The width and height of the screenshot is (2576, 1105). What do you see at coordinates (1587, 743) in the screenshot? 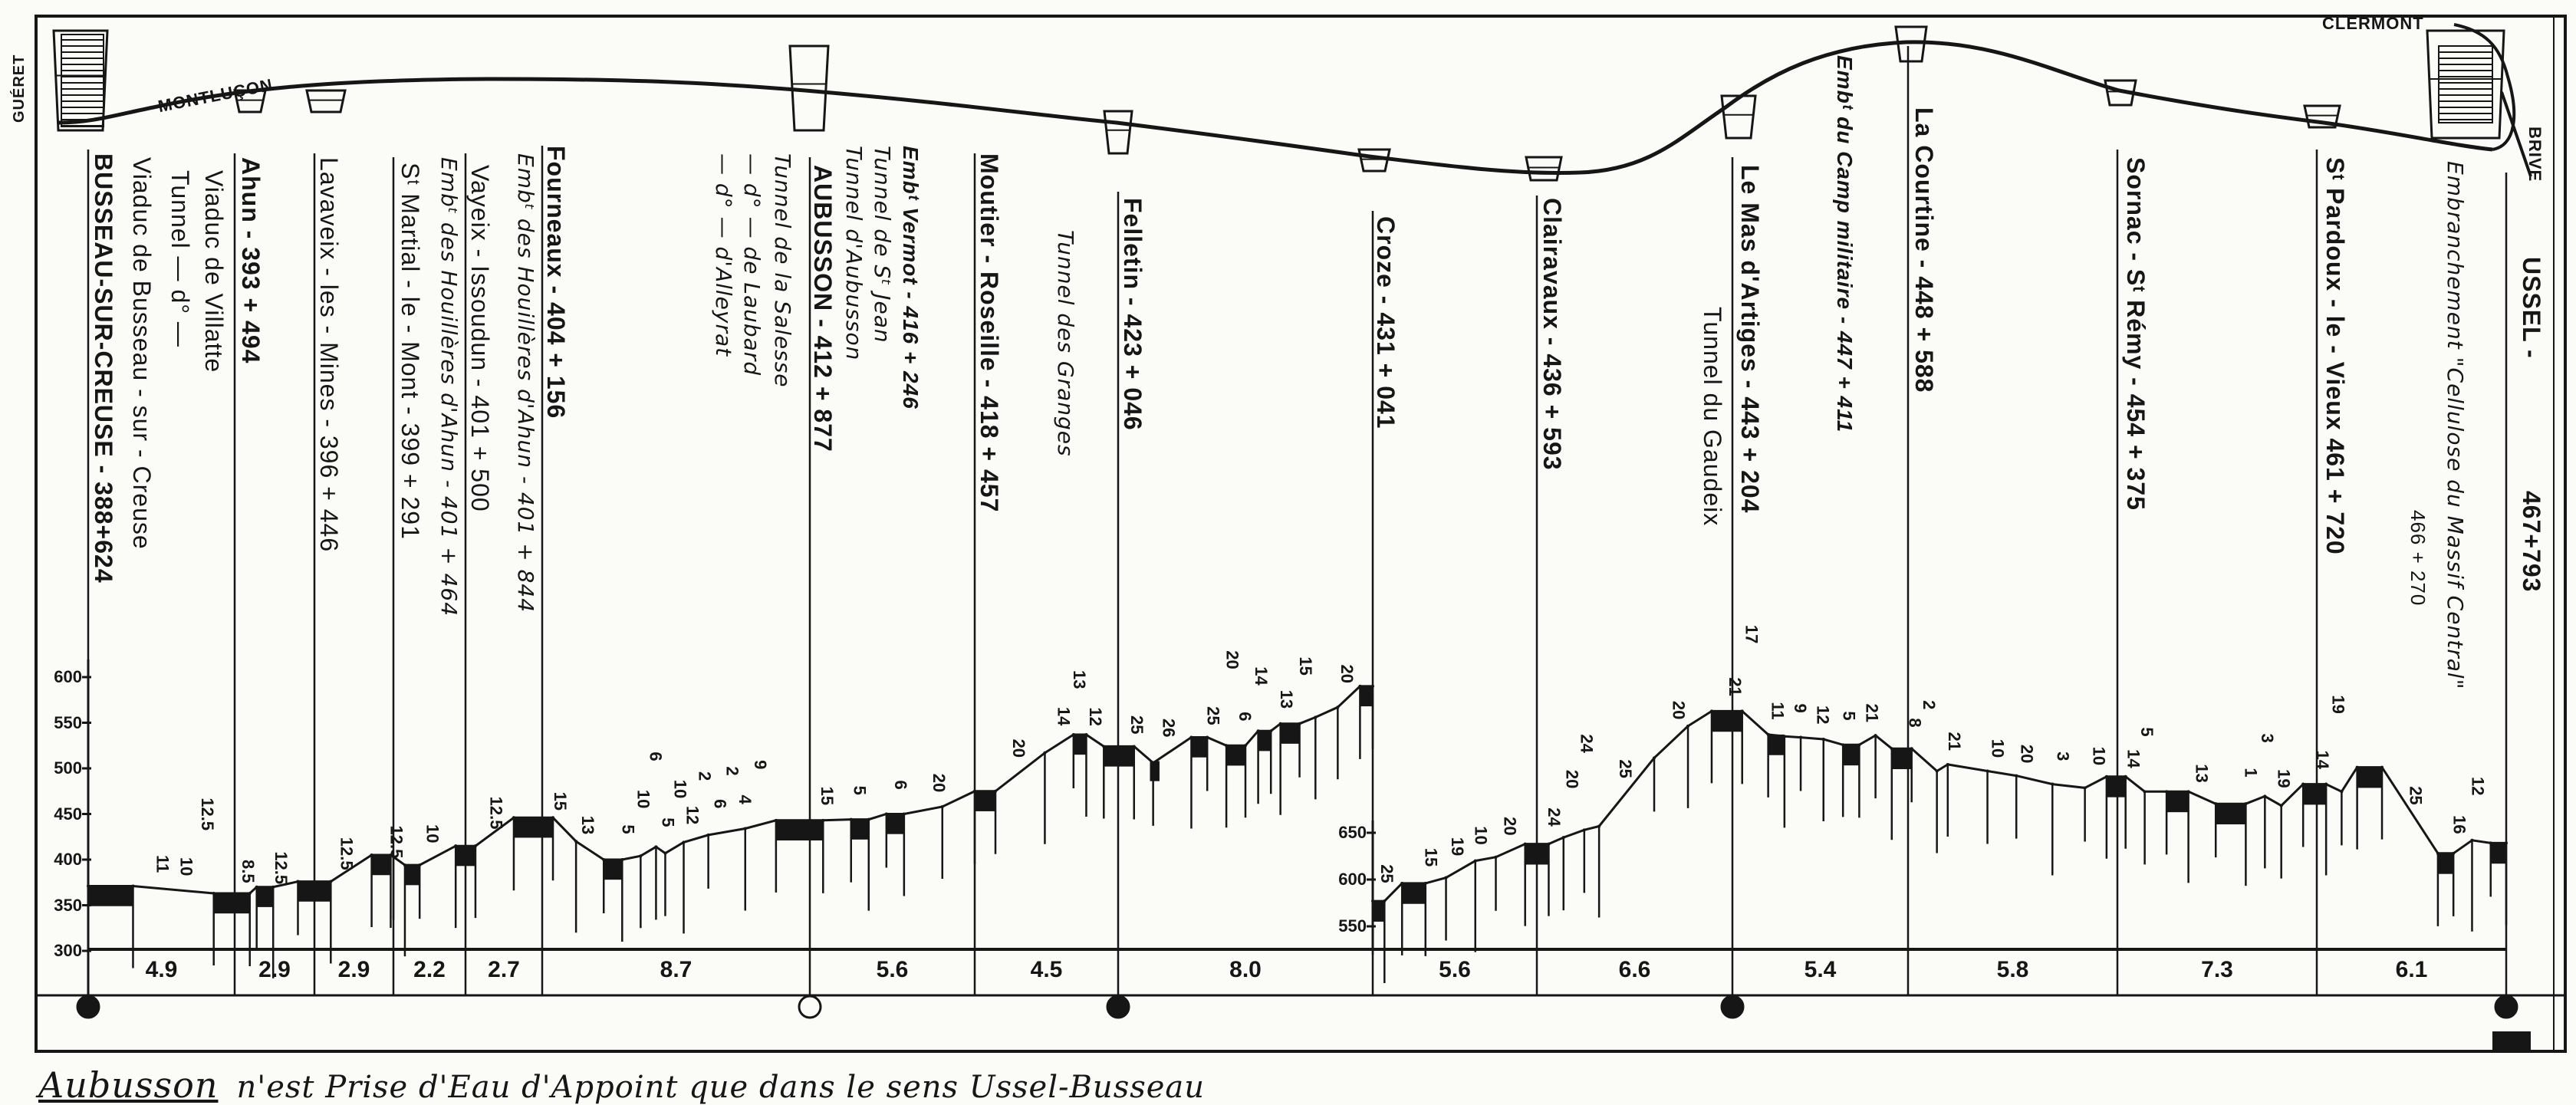
I see `gradient-label: 24` at bounding box center [1587, 743].